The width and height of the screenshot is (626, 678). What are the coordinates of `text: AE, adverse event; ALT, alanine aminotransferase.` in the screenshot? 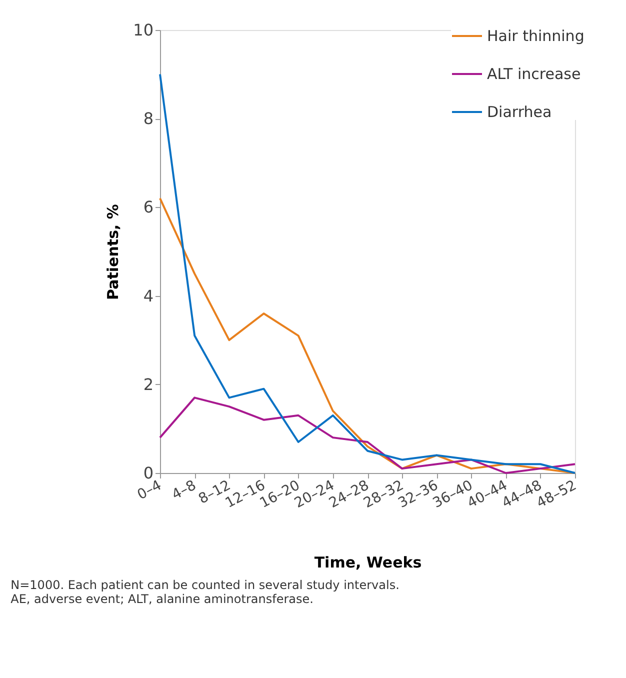 It's located at (162, 599).